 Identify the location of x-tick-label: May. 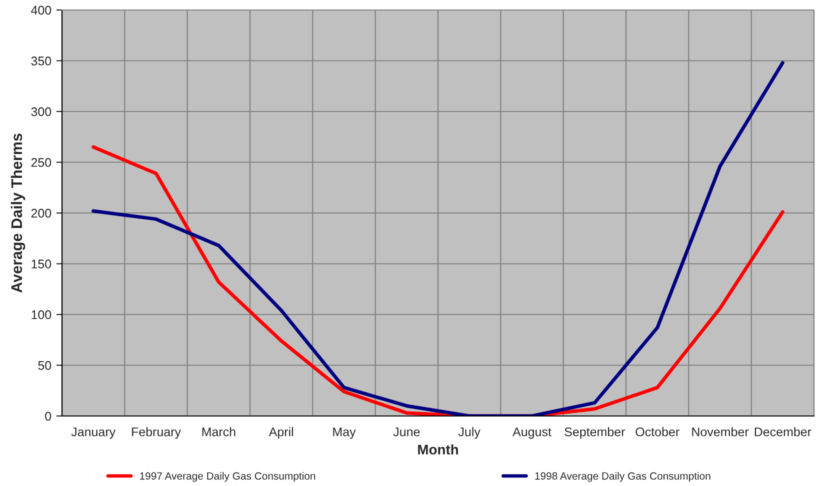
(344, 433).